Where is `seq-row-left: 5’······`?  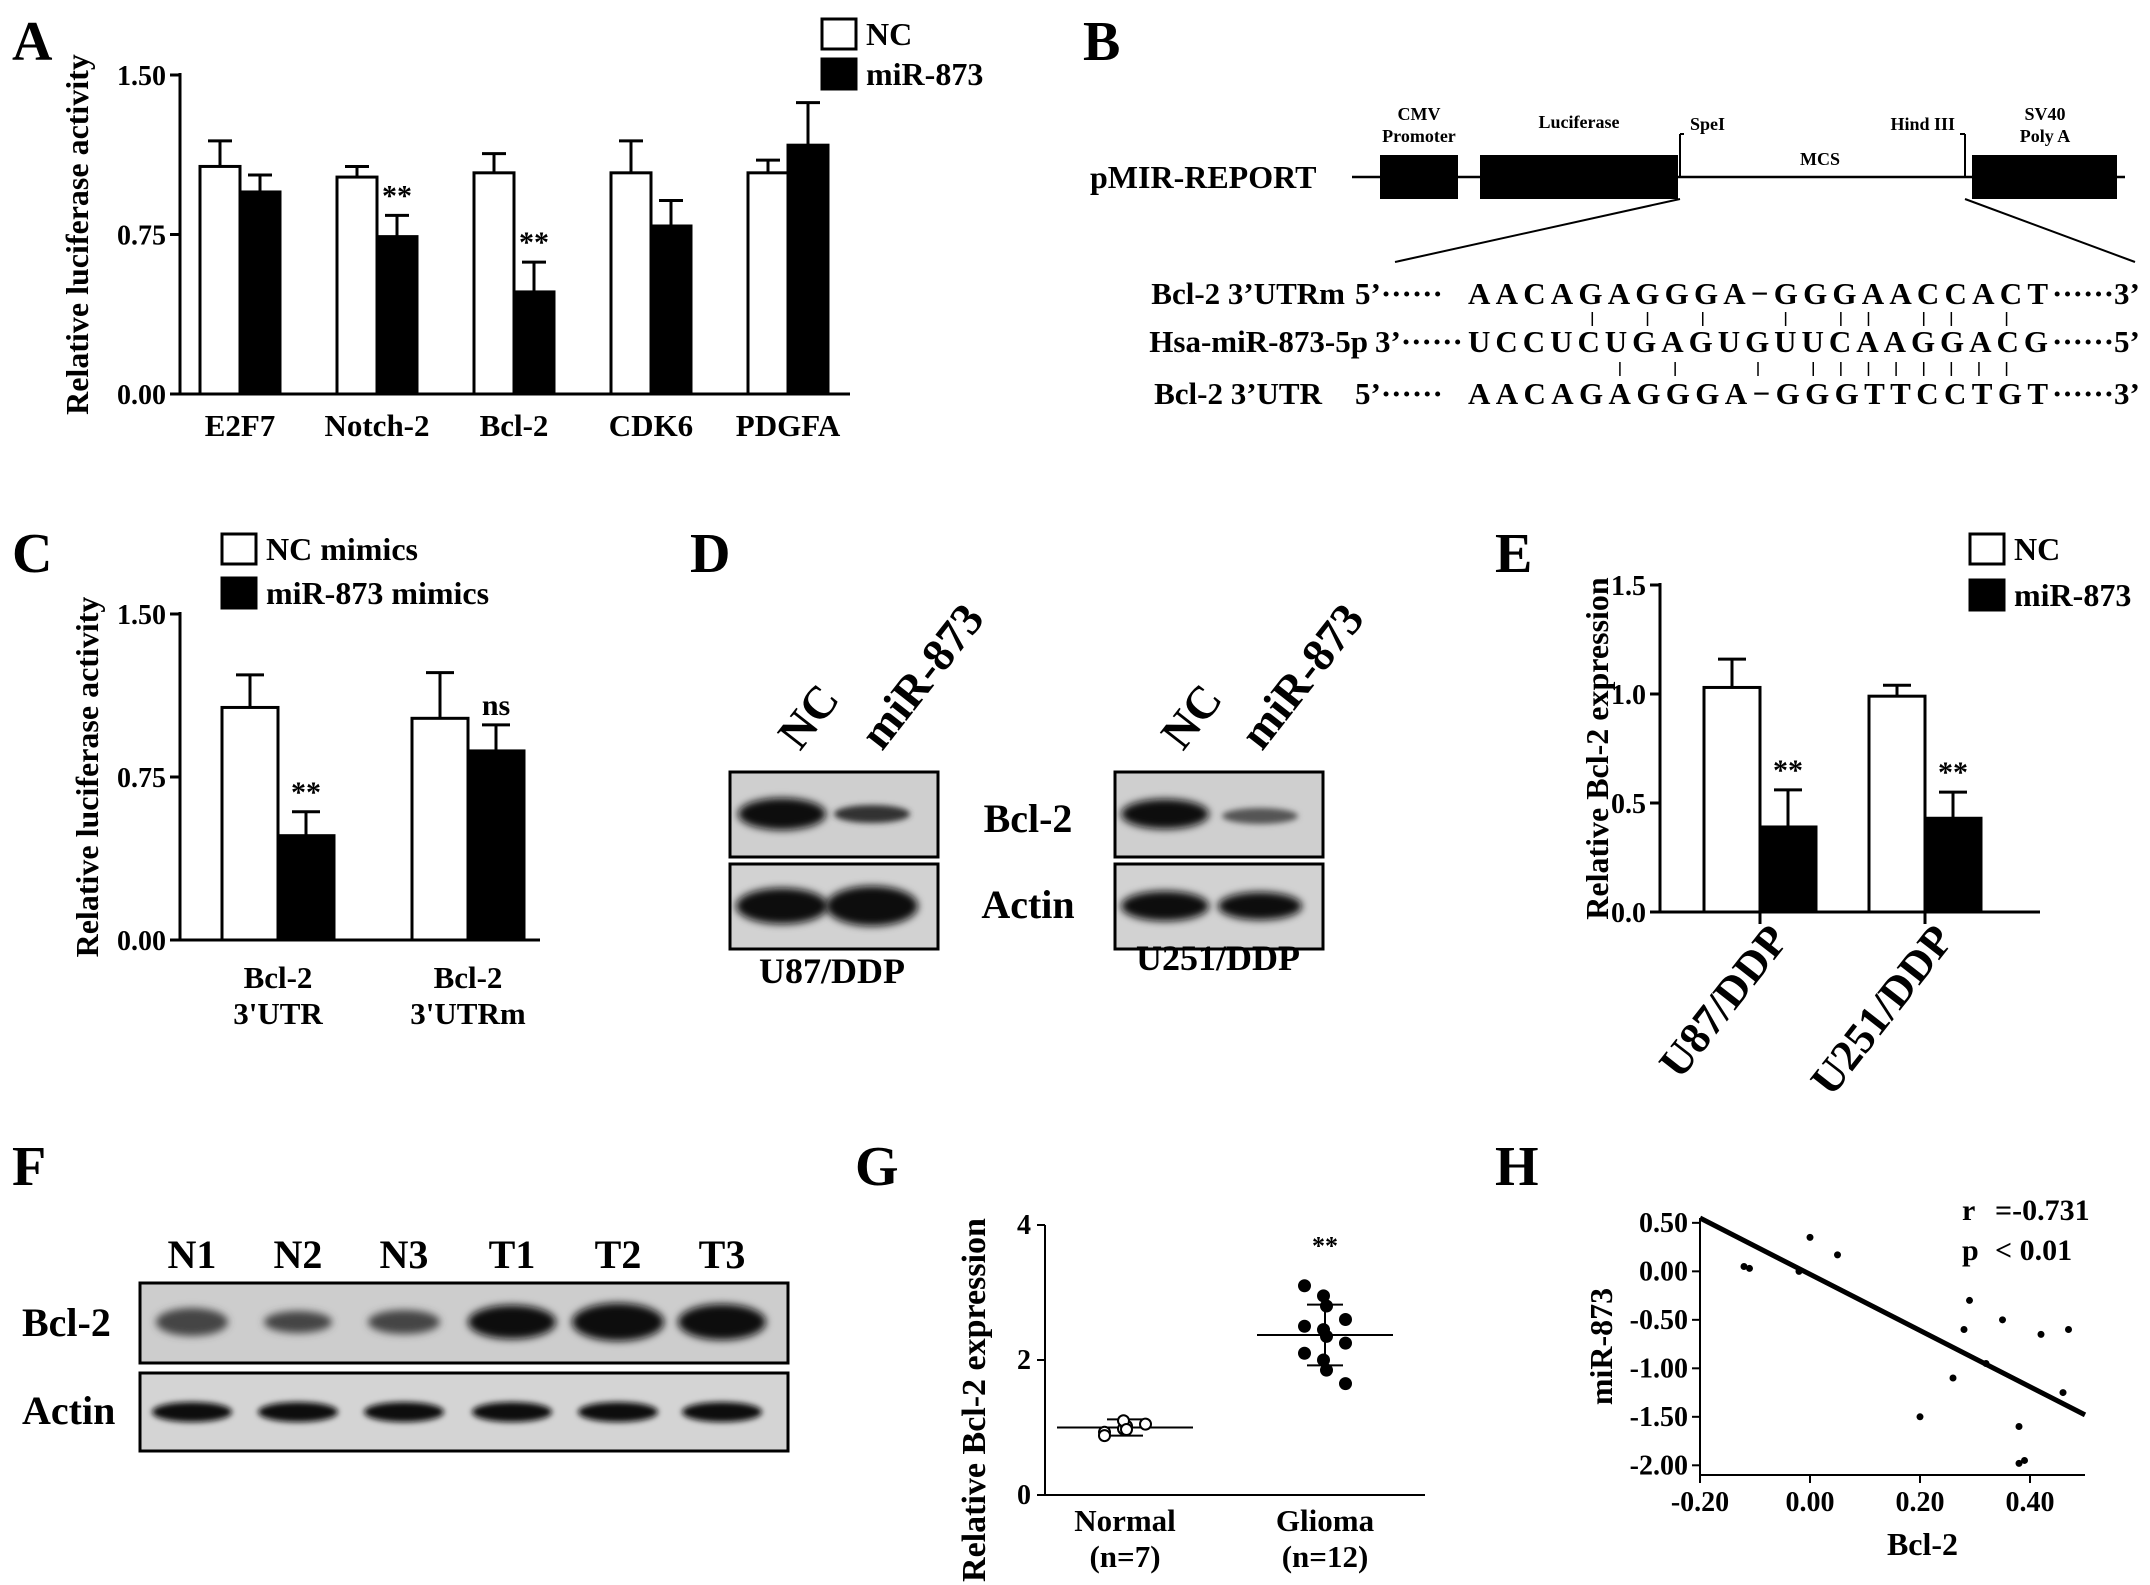 seq-row-left: 5’······ is located at coordinates (1399, 393).